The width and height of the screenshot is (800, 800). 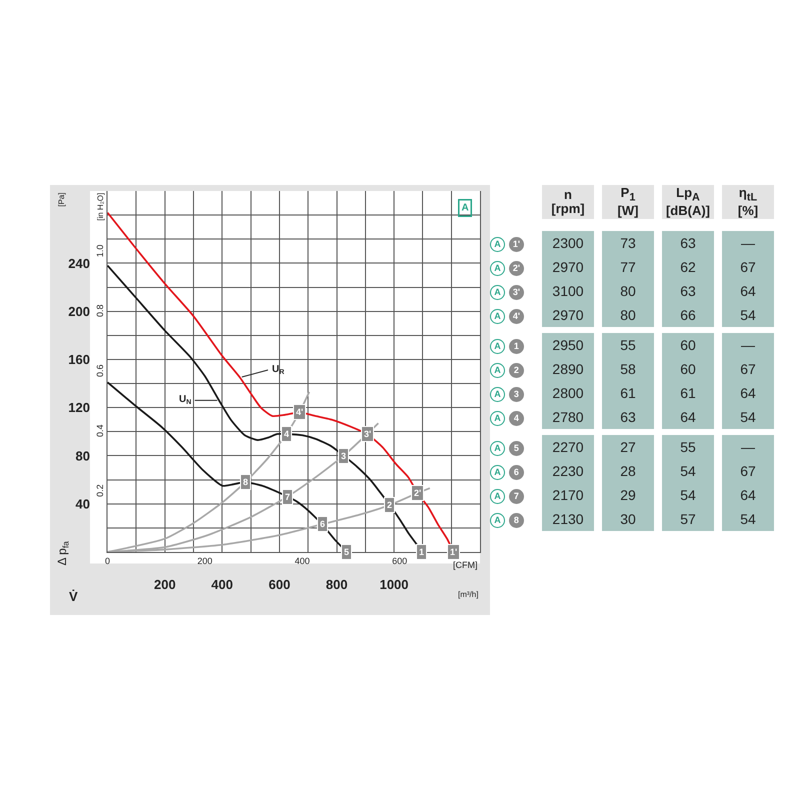 What do you see at coordinates (79, 408) in the screenshot?
I see `y-tick-label: 120` at bounding box center [79, 408].